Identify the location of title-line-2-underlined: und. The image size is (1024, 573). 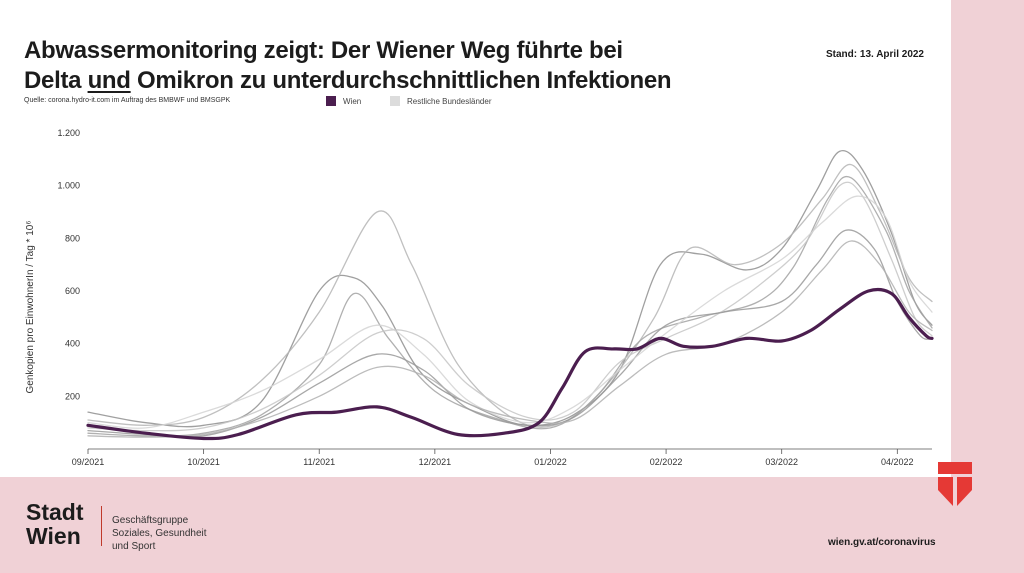
(109, 80).